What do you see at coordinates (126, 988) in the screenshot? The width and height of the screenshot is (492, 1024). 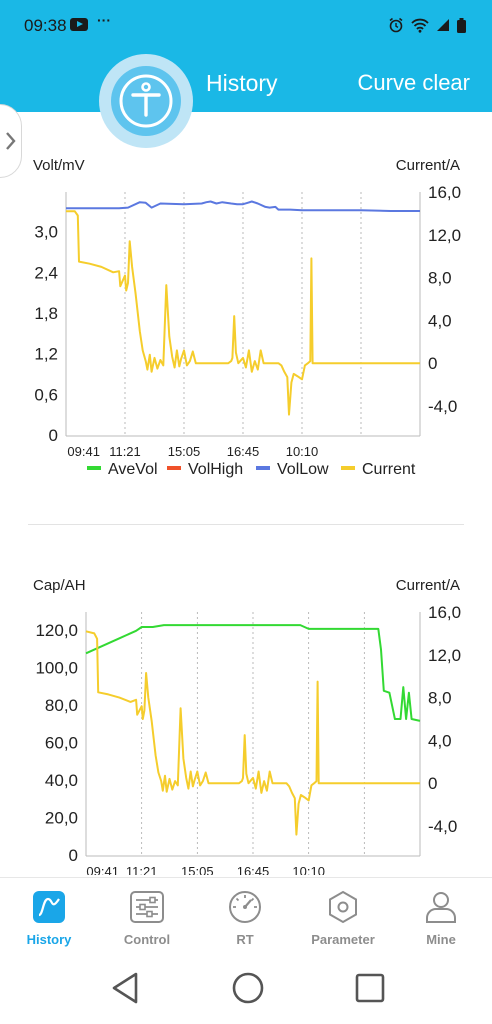 I see `back-icon` at bounding box center [126, 988].